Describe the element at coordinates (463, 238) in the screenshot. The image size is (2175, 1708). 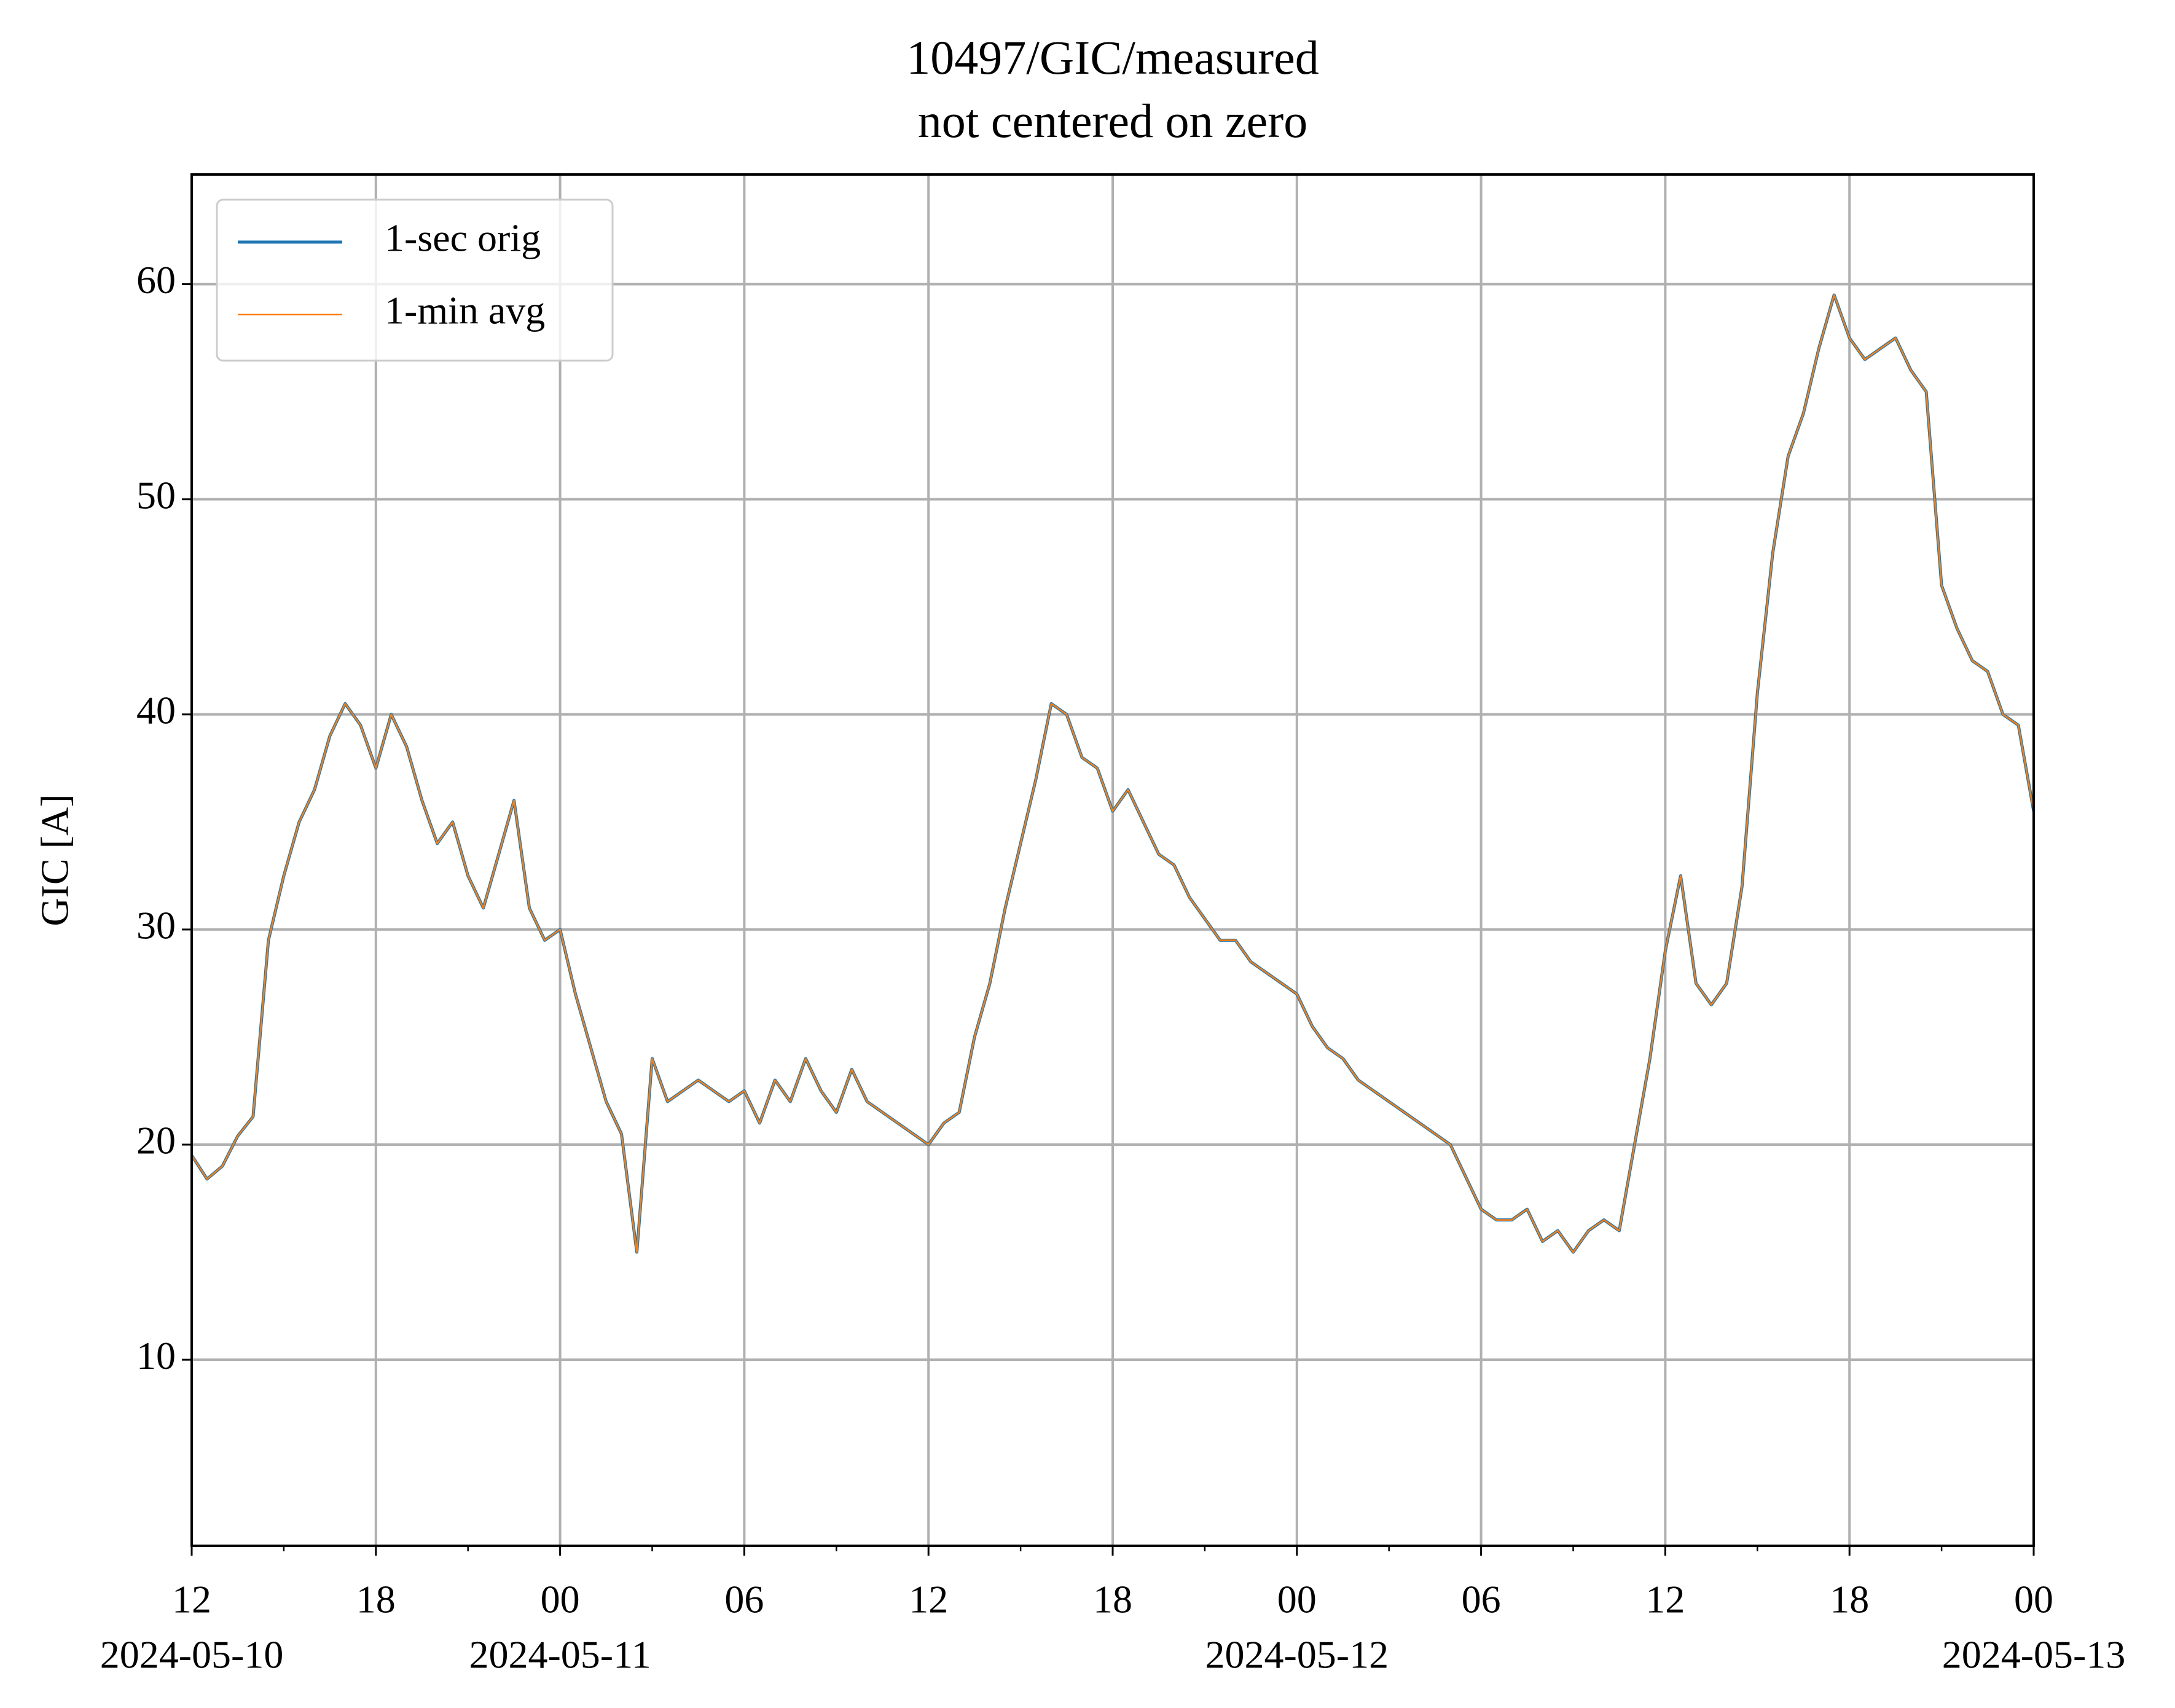
I see `legend-label: 1-sec orig` at that location.